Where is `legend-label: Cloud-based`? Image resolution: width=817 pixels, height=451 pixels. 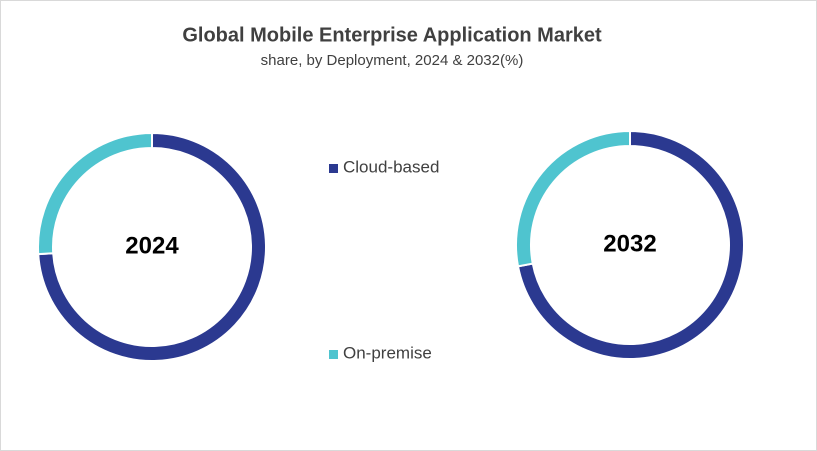 legend-label: Cloud-based is located at coordinates (391, 166).